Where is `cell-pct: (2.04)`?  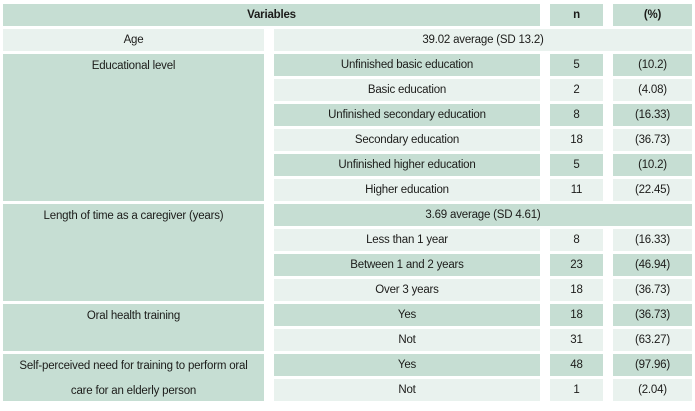 cell-pct: (2.04) is located at coordinates (652, 390).